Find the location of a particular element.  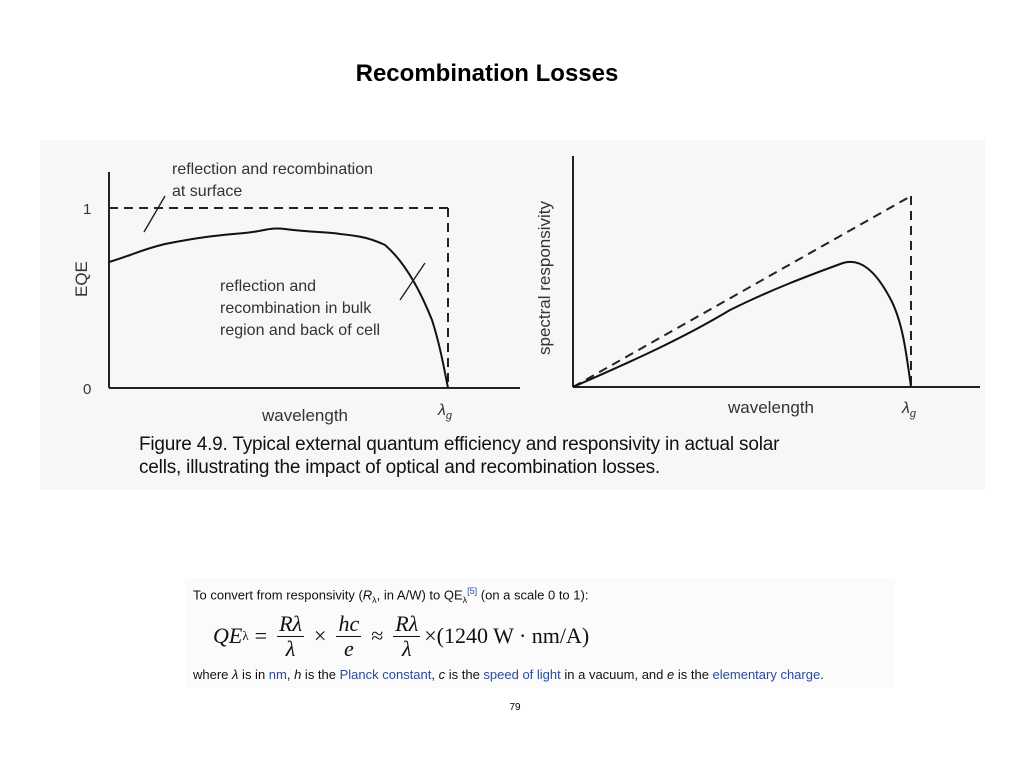

slide-title: Recombination Losses is located at coordinates (487, 73).